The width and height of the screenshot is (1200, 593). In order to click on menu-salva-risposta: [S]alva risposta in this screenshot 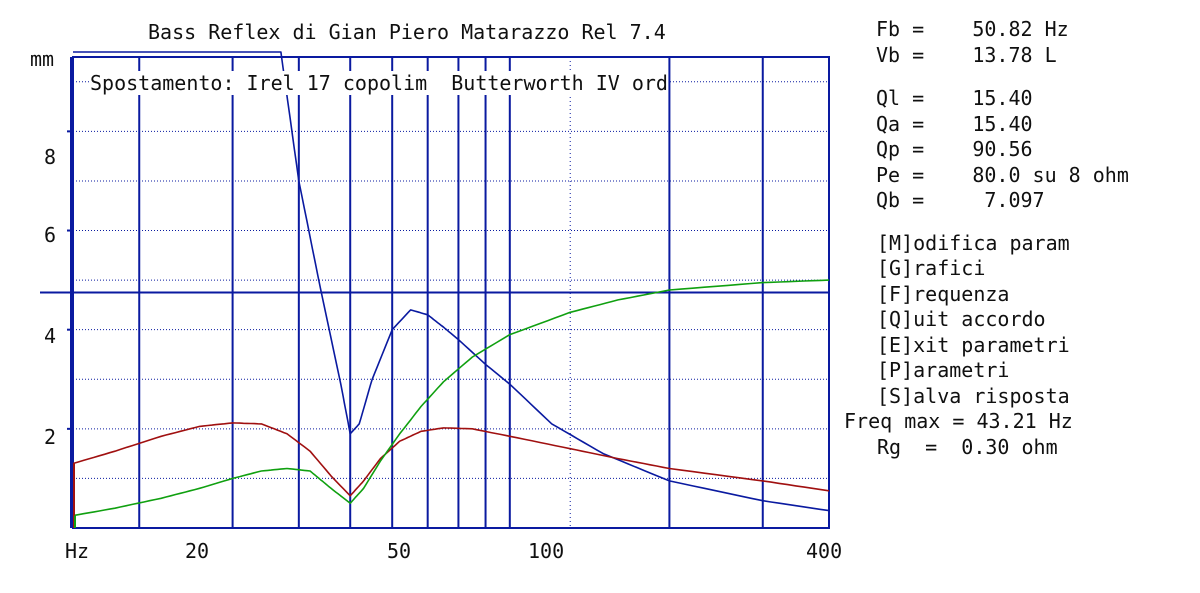, I will do `click(973, 395)`.